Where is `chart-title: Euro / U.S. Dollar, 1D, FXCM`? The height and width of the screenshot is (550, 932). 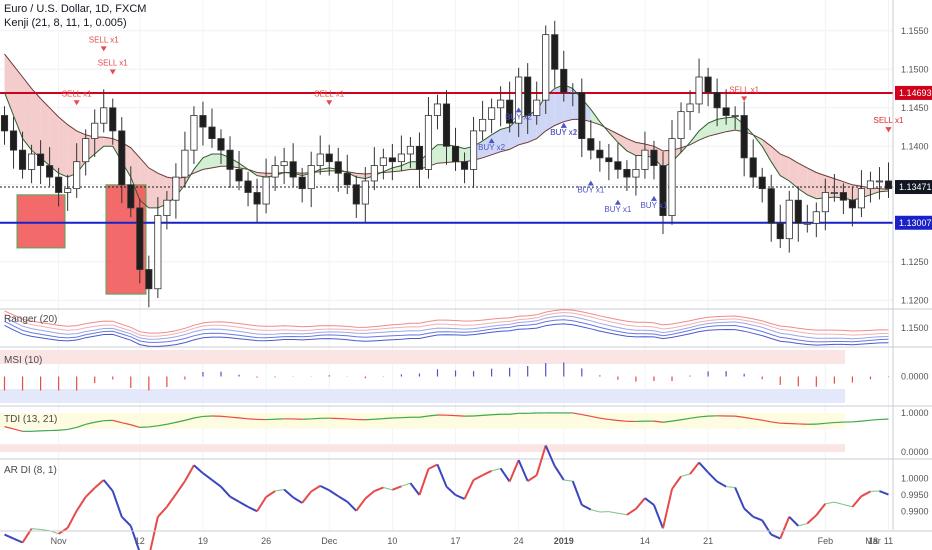
chart-title: Euro / U.S. Dollar, 1D, FXCM is located at coordinates (75, 9).